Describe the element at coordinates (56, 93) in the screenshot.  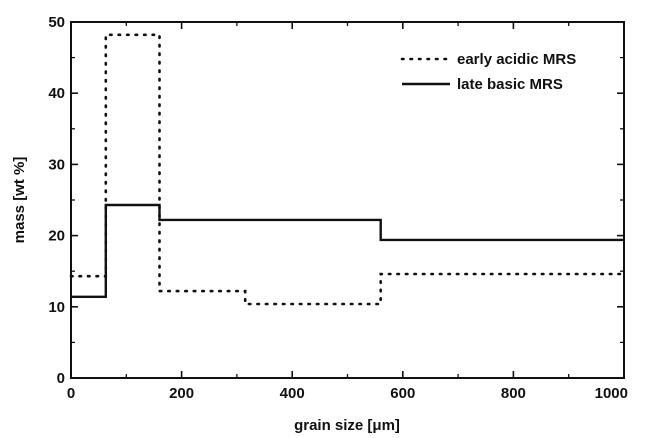
I see `y-tick-label: 40` at that location.